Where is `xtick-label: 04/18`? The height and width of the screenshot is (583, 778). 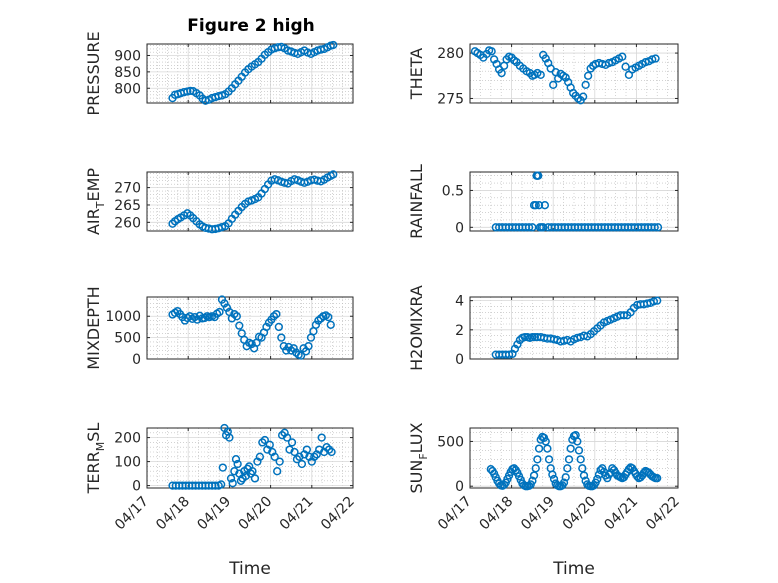 xtick-label: 04/18 is located at coordinates (497, 514).